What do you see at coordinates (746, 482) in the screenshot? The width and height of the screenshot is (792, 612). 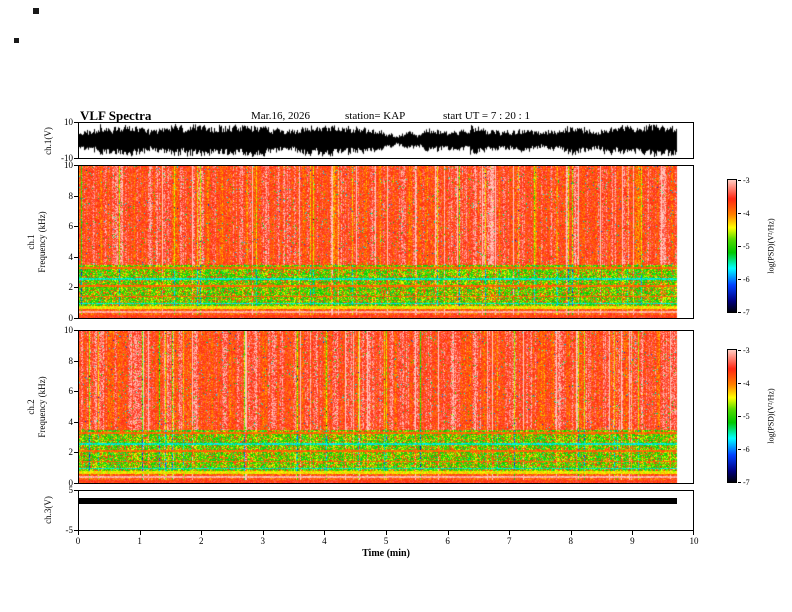 I see `cb2-tick-label: -7` at bounding box center [746, 482].